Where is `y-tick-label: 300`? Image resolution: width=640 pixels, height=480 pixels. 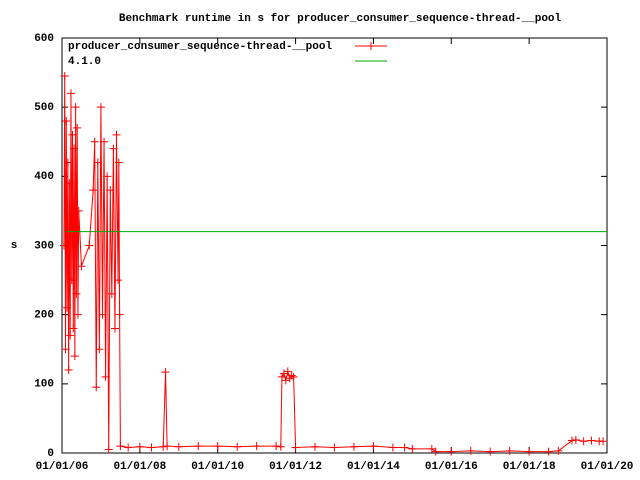 y-tick-label: 300 is located at coordinates (44, 246).